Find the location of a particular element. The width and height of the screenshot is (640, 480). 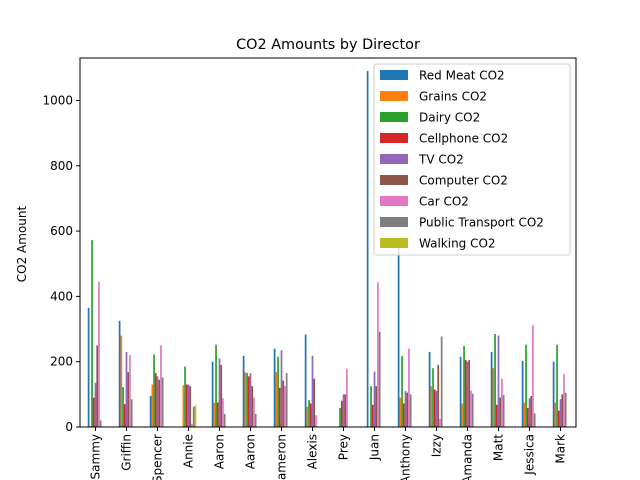

legend-label: Walking CO2 is located at coordinates (457, 244).